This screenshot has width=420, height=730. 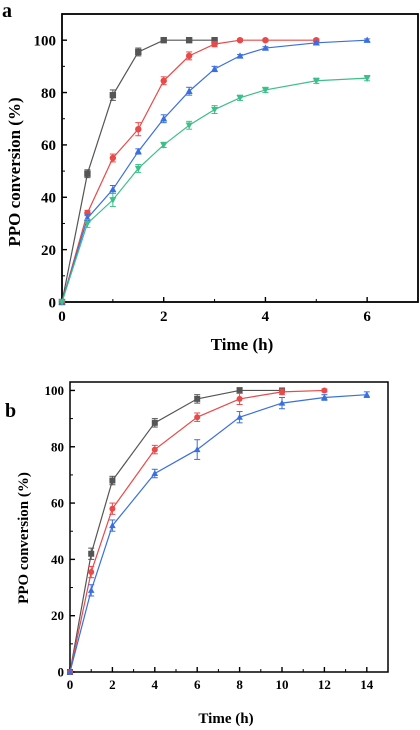 I want to click on panel-b-x-tick-label: 10, so click(x=282, y=684).